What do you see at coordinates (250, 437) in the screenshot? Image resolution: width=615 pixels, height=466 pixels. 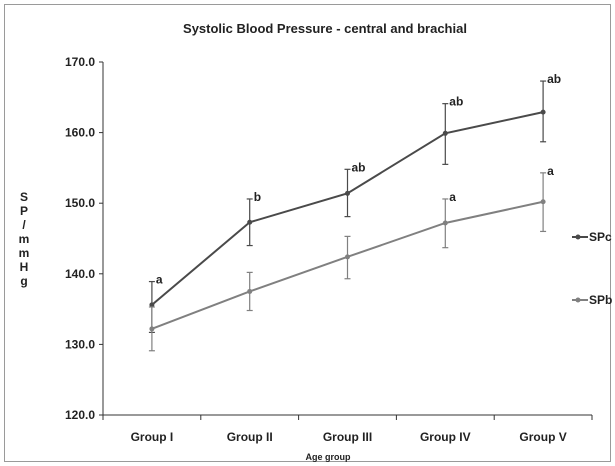 I see `x-category-label: Group II` at bounding box center [250, 437].